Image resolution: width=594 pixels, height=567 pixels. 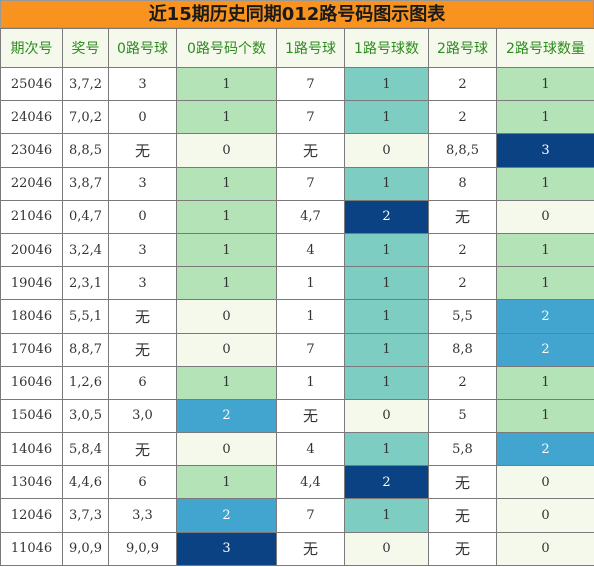 What do you see at coordinates (31, 48) in the screenshot?
I see `header-period: 期次号` at bounding box center [31, 48].